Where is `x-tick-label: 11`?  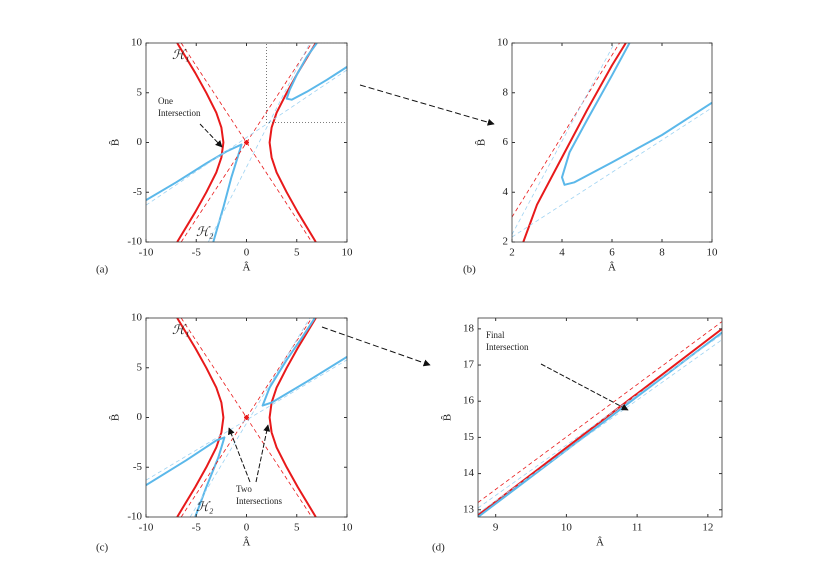
x-tick-label: 11 is located at coordinates (637, 528).